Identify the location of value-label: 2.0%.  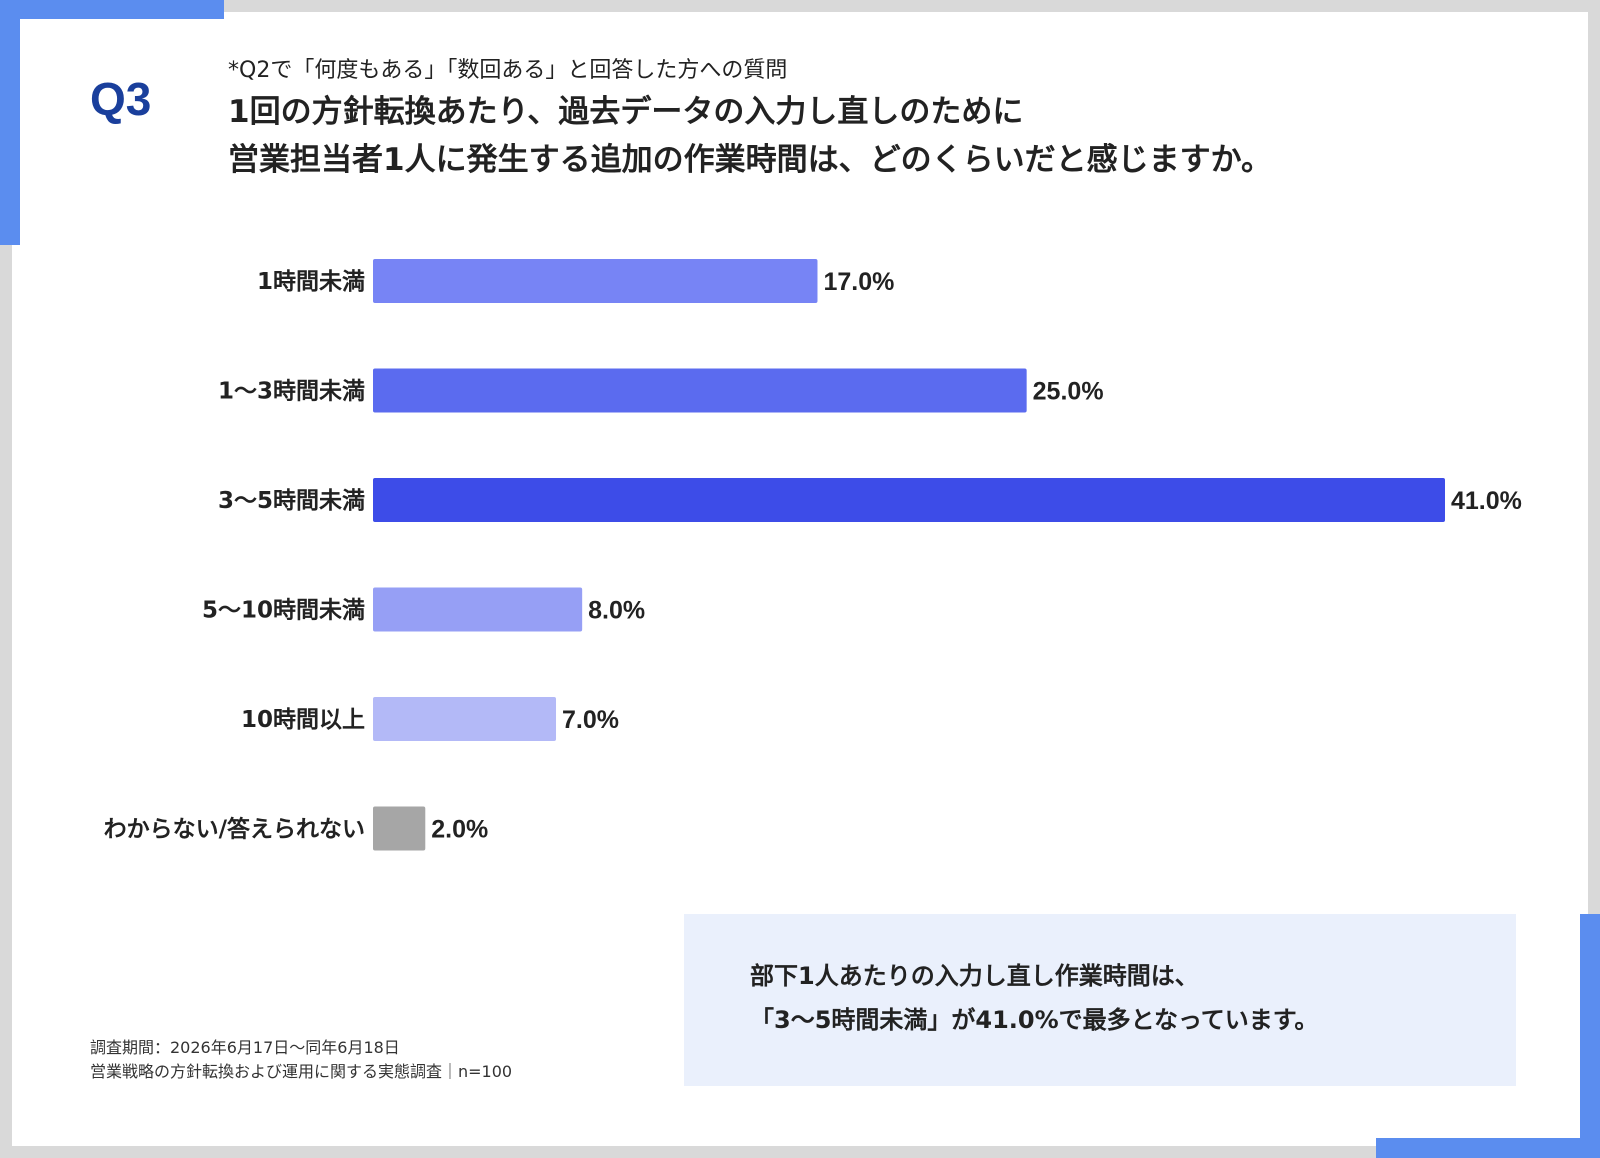
(459, 830).